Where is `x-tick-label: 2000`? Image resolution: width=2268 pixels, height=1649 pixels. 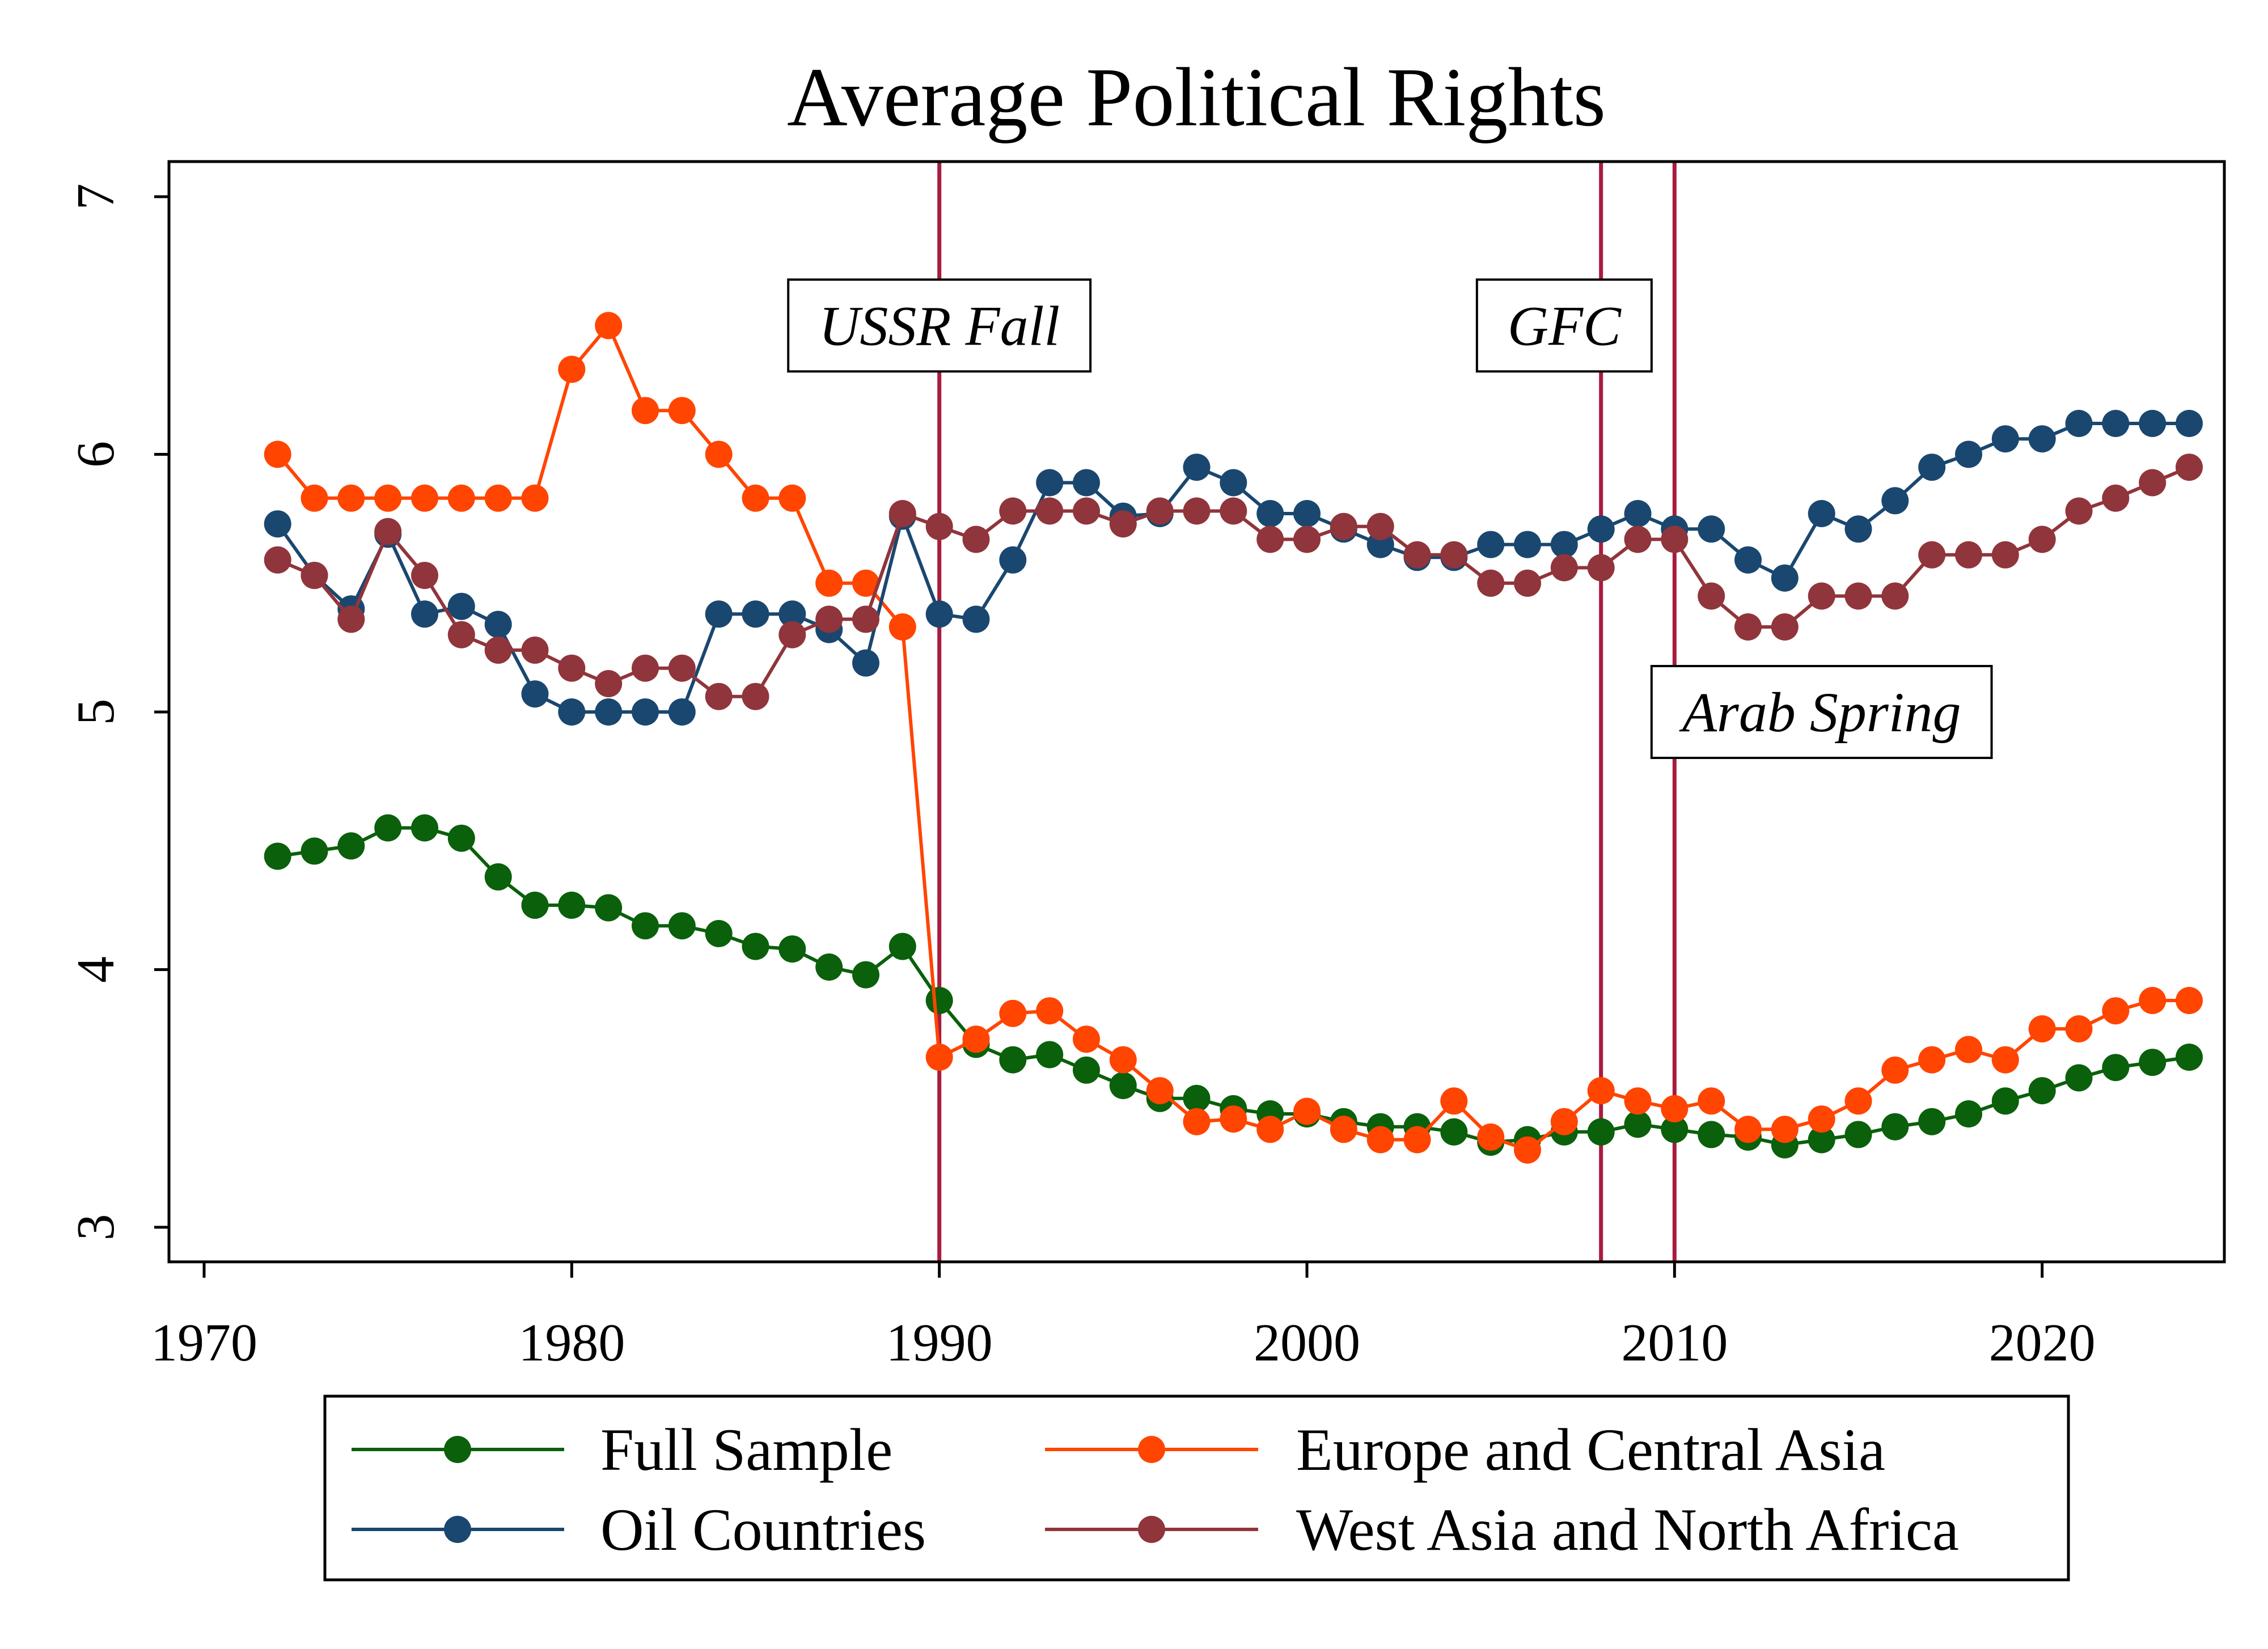 x-tick-label: 2000 is located at coordinates (1307, 1342).